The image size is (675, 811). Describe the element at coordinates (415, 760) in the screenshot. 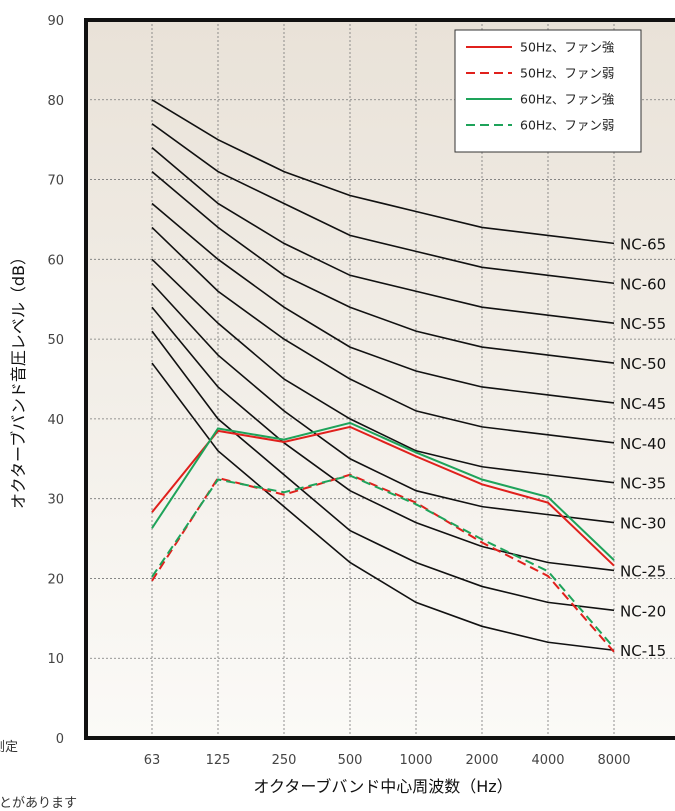

I see `x-tick-1000: 1000` at that location.